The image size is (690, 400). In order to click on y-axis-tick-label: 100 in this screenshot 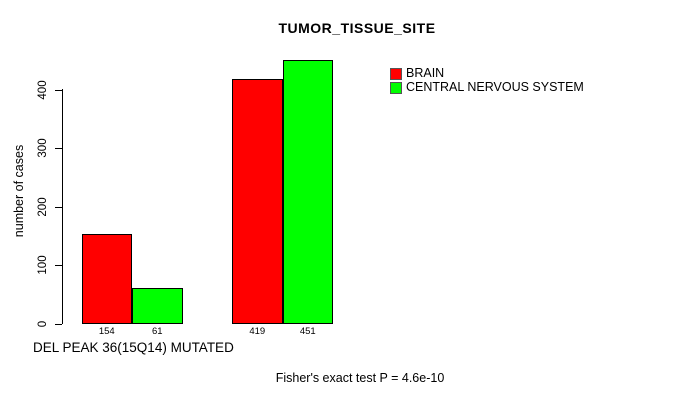, I will do `click(43, 265)`.